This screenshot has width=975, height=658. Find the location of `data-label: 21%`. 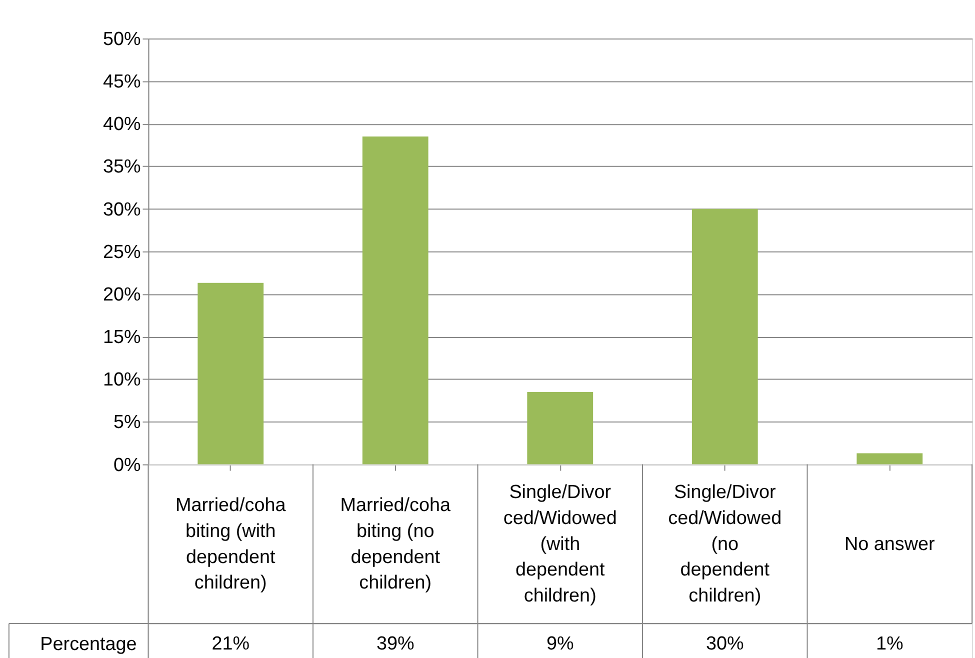

data-label: 21% is located at coordinates (231, 643).